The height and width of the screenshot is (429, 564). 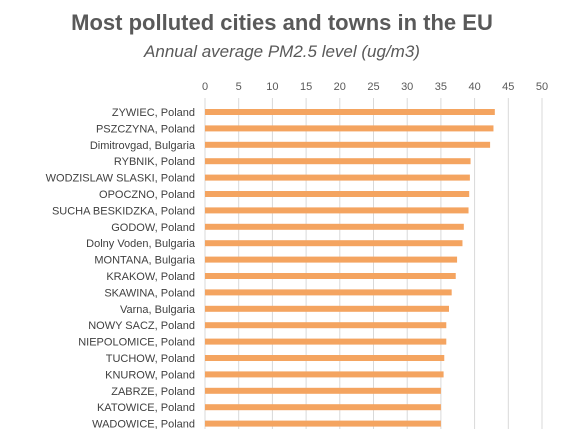 What do you see at coordinates (145, 261) in the screenshot?
I see `category-label: MONTANA, Bulgaria` at bounding box center [145, 261].